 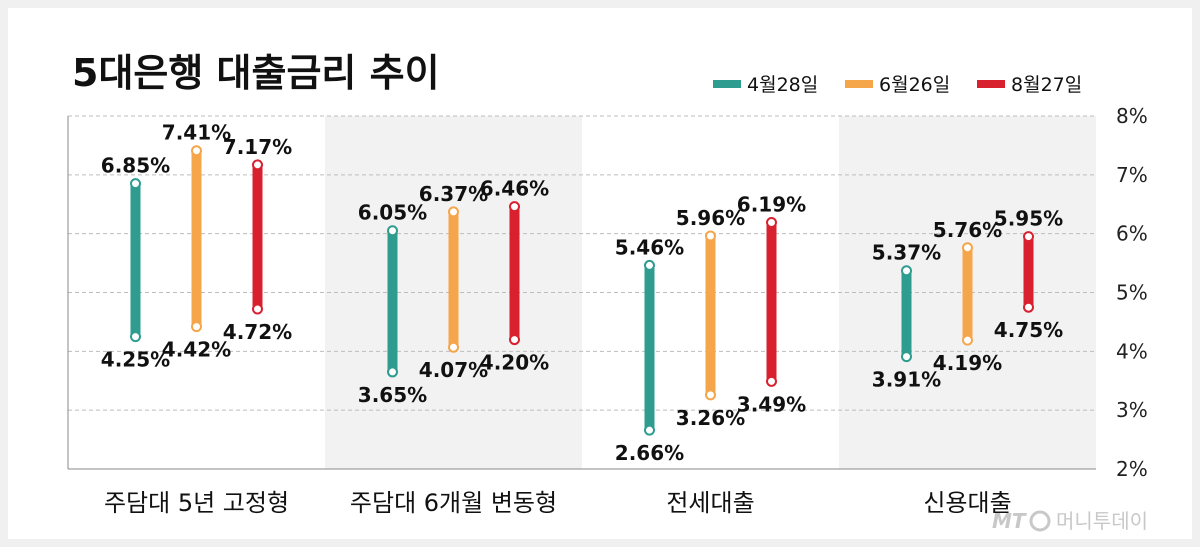 I want to click on category-labels: 주담대 5년 고정형 주담대 6개월 변동형 전세대출 신용대출, so click(x=558, y=503).